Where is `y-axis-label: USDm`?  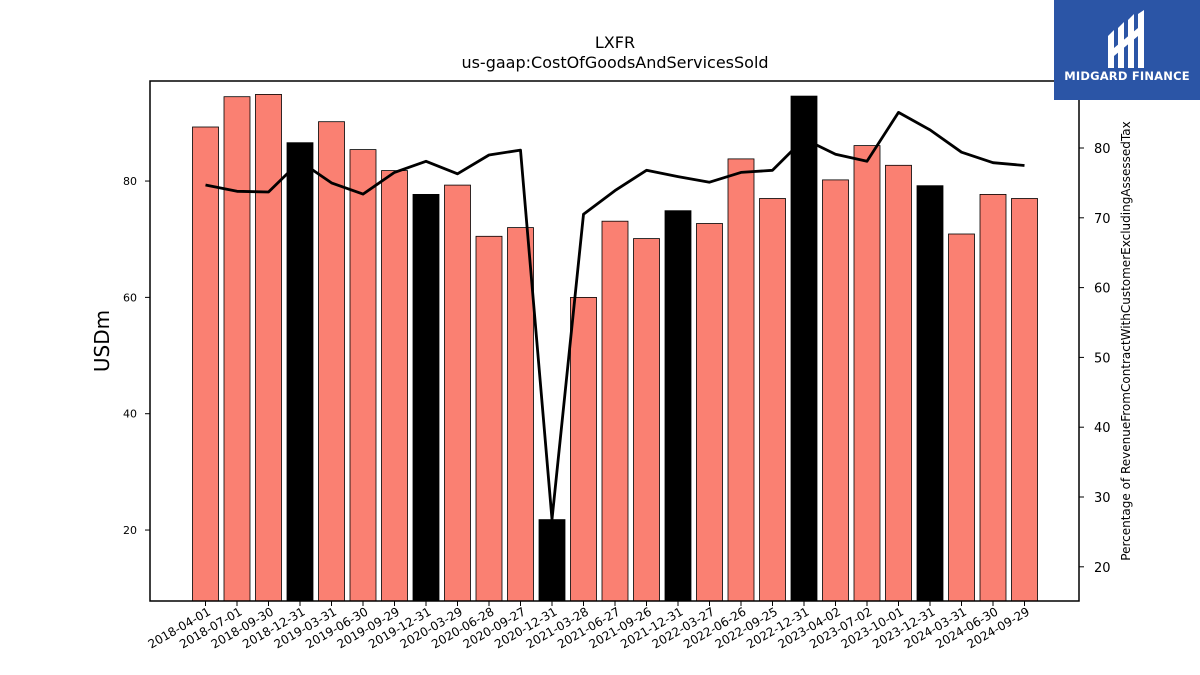
y-axis-label: USDm is located at coordinates (102, 341).